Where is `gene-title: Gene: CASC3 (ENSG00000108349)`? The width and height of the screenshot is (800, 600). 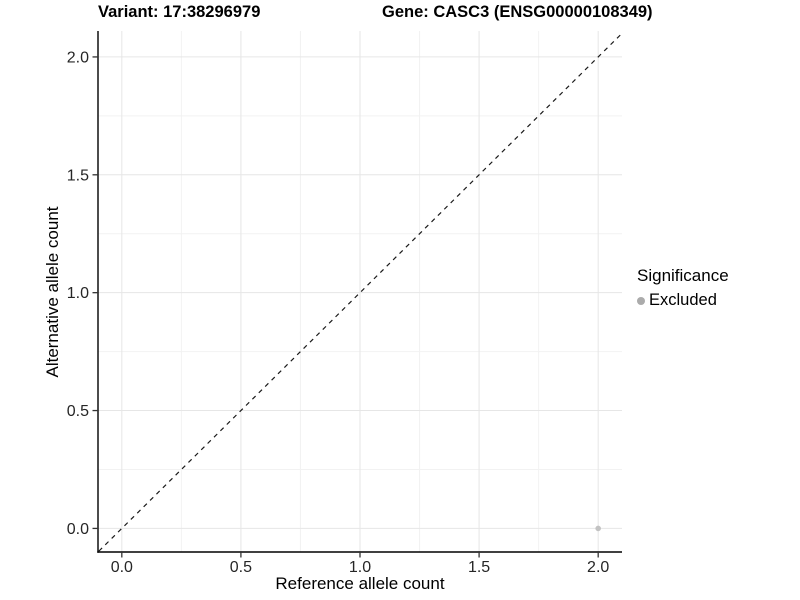
gene-title: Gene: CASC3 (ENSG00000108349) is located at coordinates (517, 12).